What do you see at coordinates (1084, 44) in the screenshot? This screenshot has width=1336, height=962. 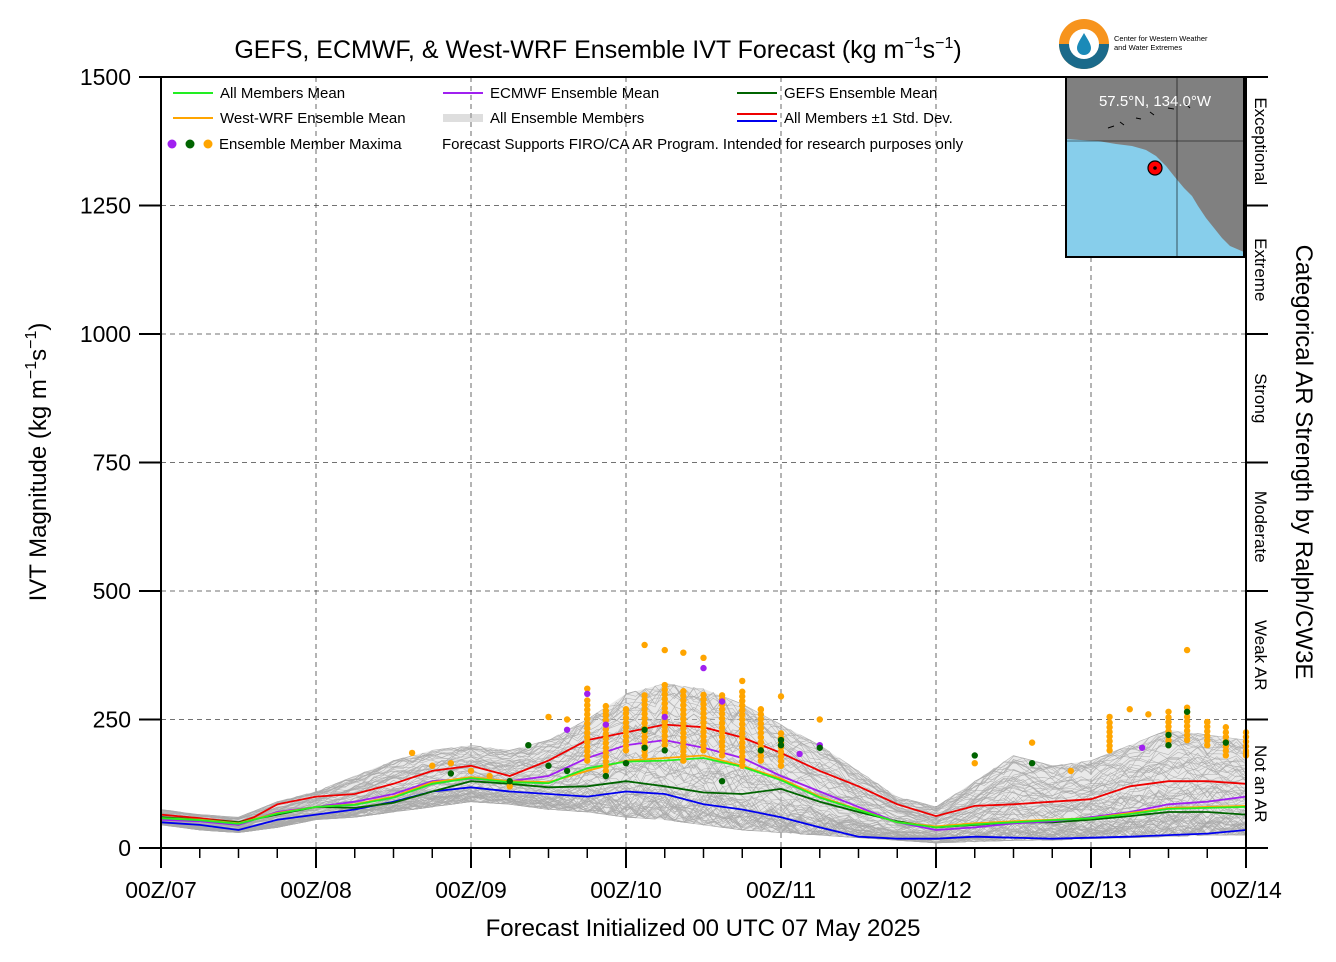 I see `water-drop-icon` at bounding box center [1084, 44].